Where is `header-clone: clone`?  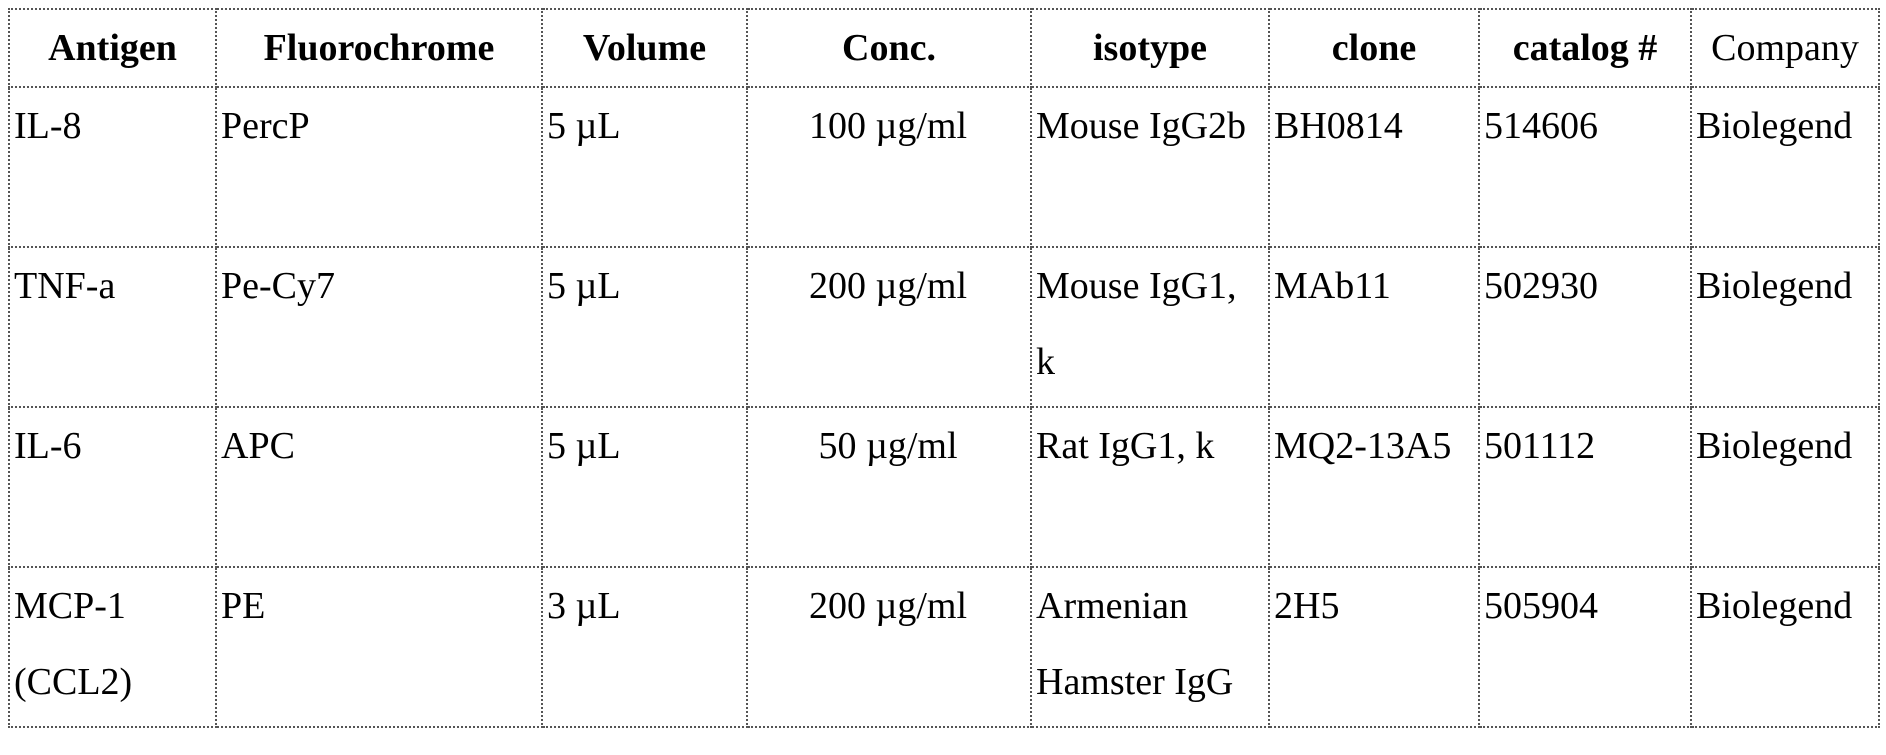 header-clone: clone is located at coordinates (1374, 48).